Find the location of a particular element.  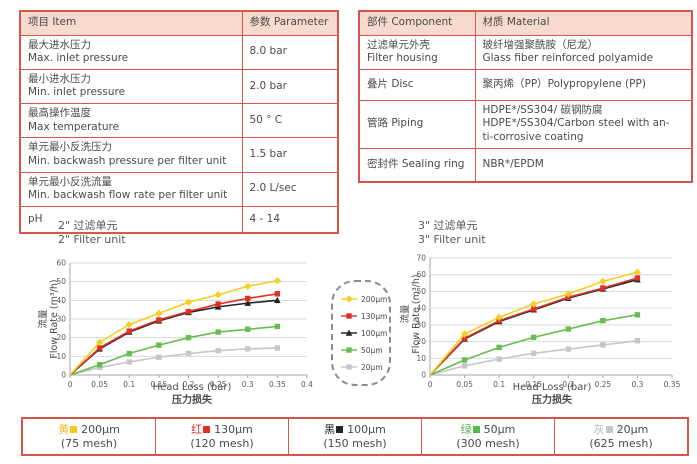

legend-marker-100um-icon is located at coordinates (349, 332).